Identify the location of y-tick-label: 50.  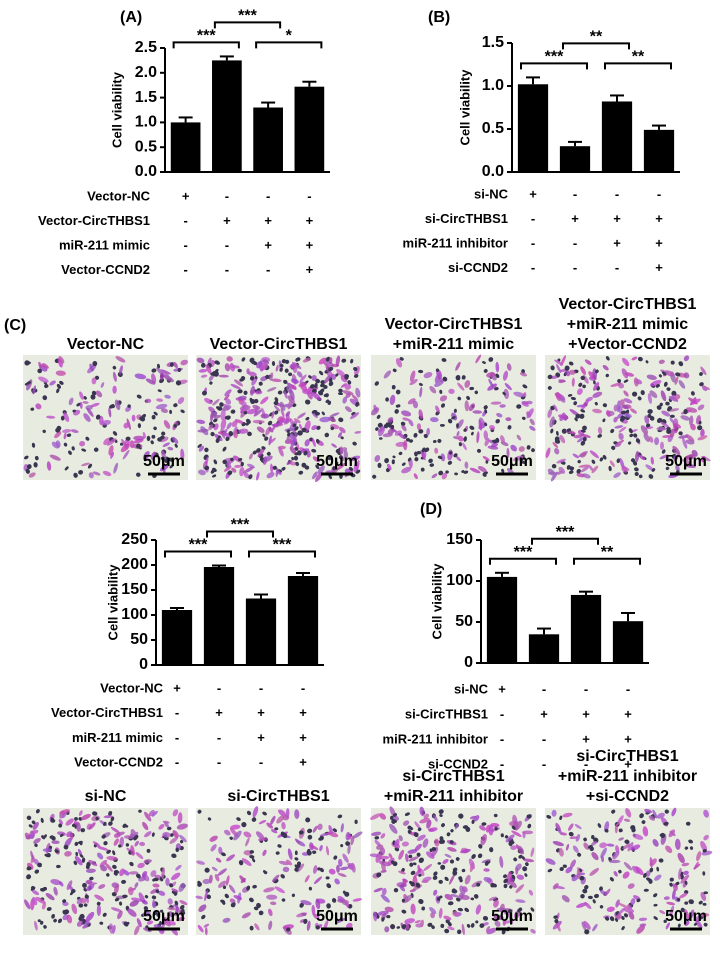
(139, 639).